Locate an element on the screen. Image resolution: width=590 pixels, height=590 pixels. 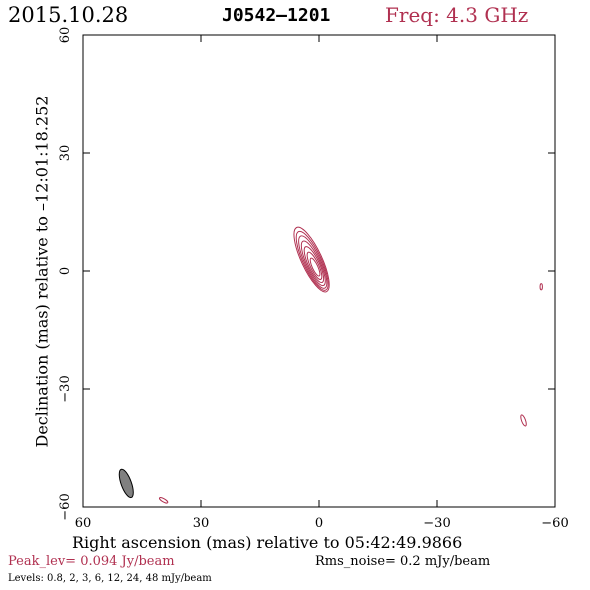
peak-level: Peak_lev= 0.094 Jy/beam is located at coordinates (91, 561).